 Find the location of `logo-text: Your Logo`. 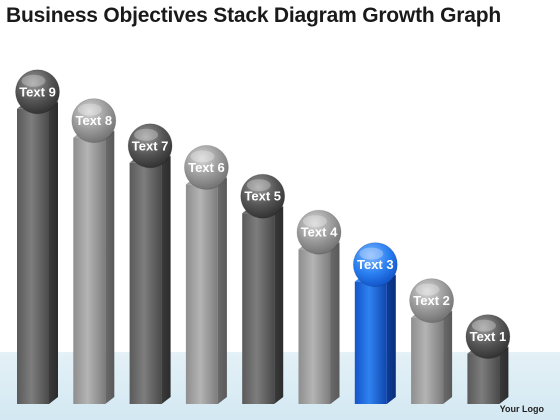

logo-text: Your Logo is located at coordinates (521, 409).